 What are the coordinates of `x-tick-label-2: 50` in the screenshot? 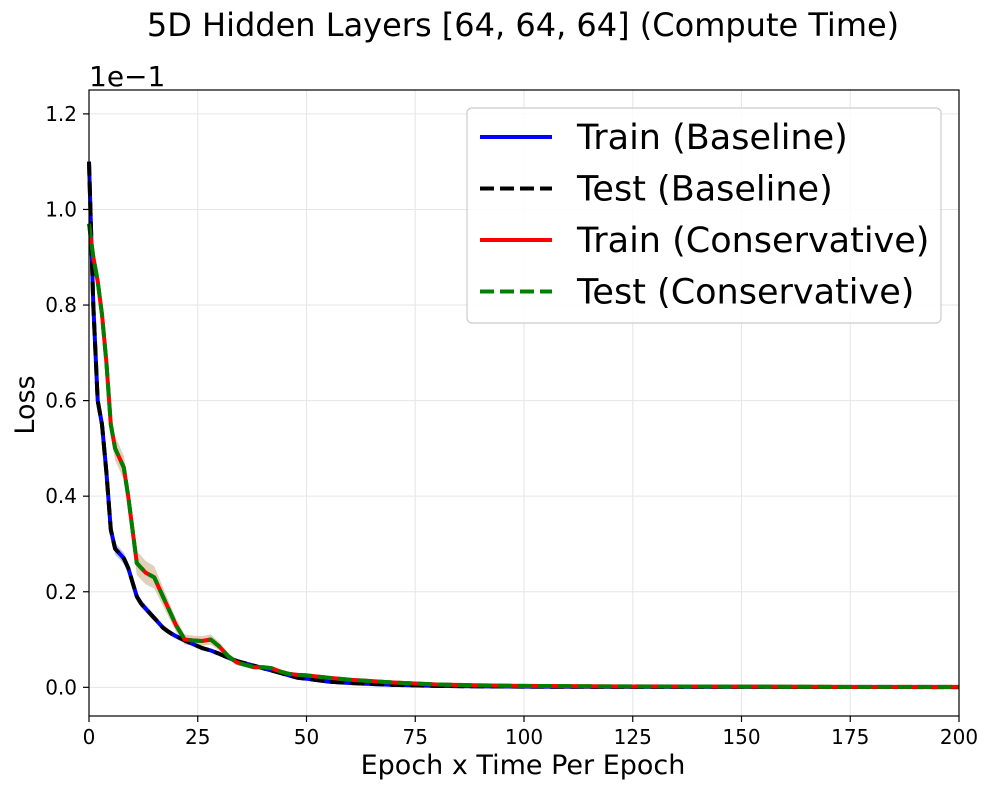 It's located at (306, 737).